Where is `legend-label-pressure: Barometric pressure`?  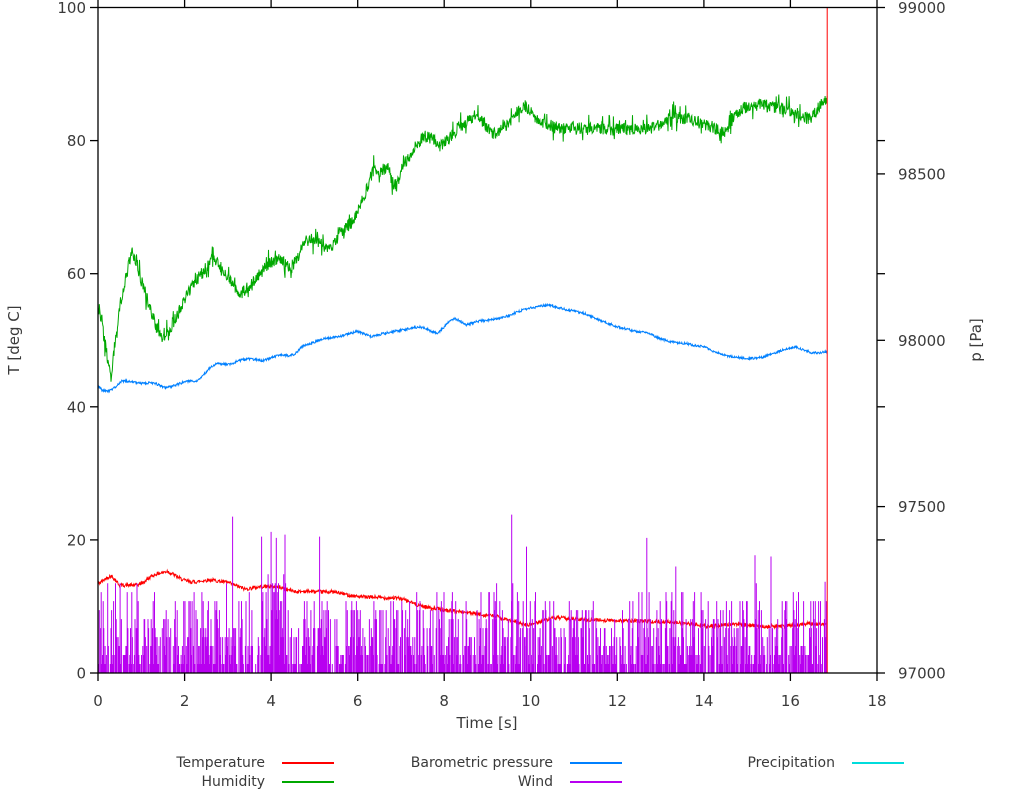
legend-label-pressure: Barometric pressure is located at coordinates (481, 763).